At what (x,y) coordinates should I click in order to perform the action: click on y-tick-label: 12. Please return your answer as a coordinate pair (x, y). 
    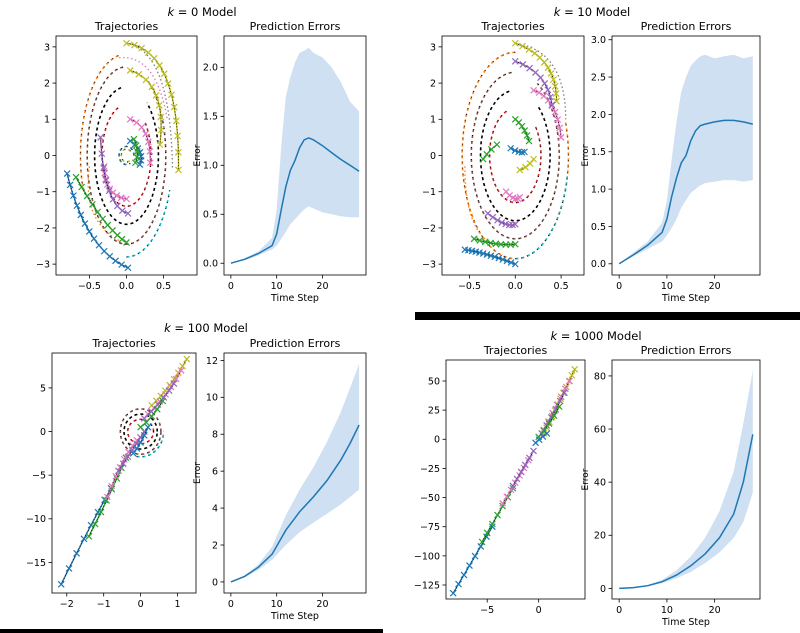
    Looking at the image, I should click on (212, 361).